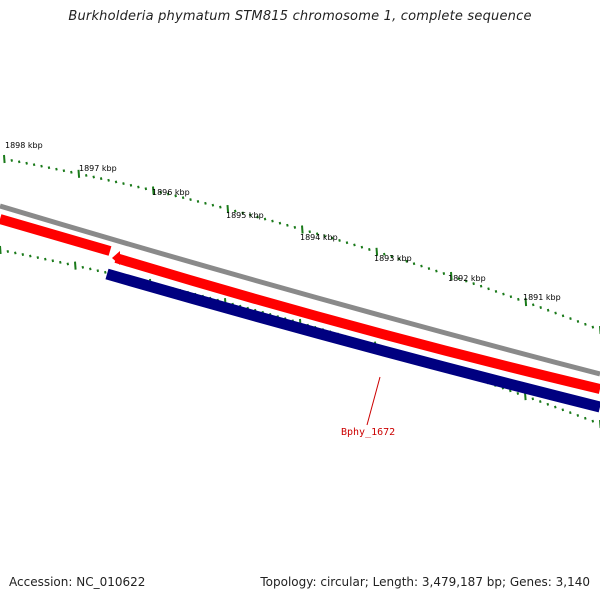 The image size is (600, 600). What do you see at coordinates (368, 432) in the screenshot?
I see `gene-label-bphy-1672: Bphy_1672` at bounding box center [368, 432].